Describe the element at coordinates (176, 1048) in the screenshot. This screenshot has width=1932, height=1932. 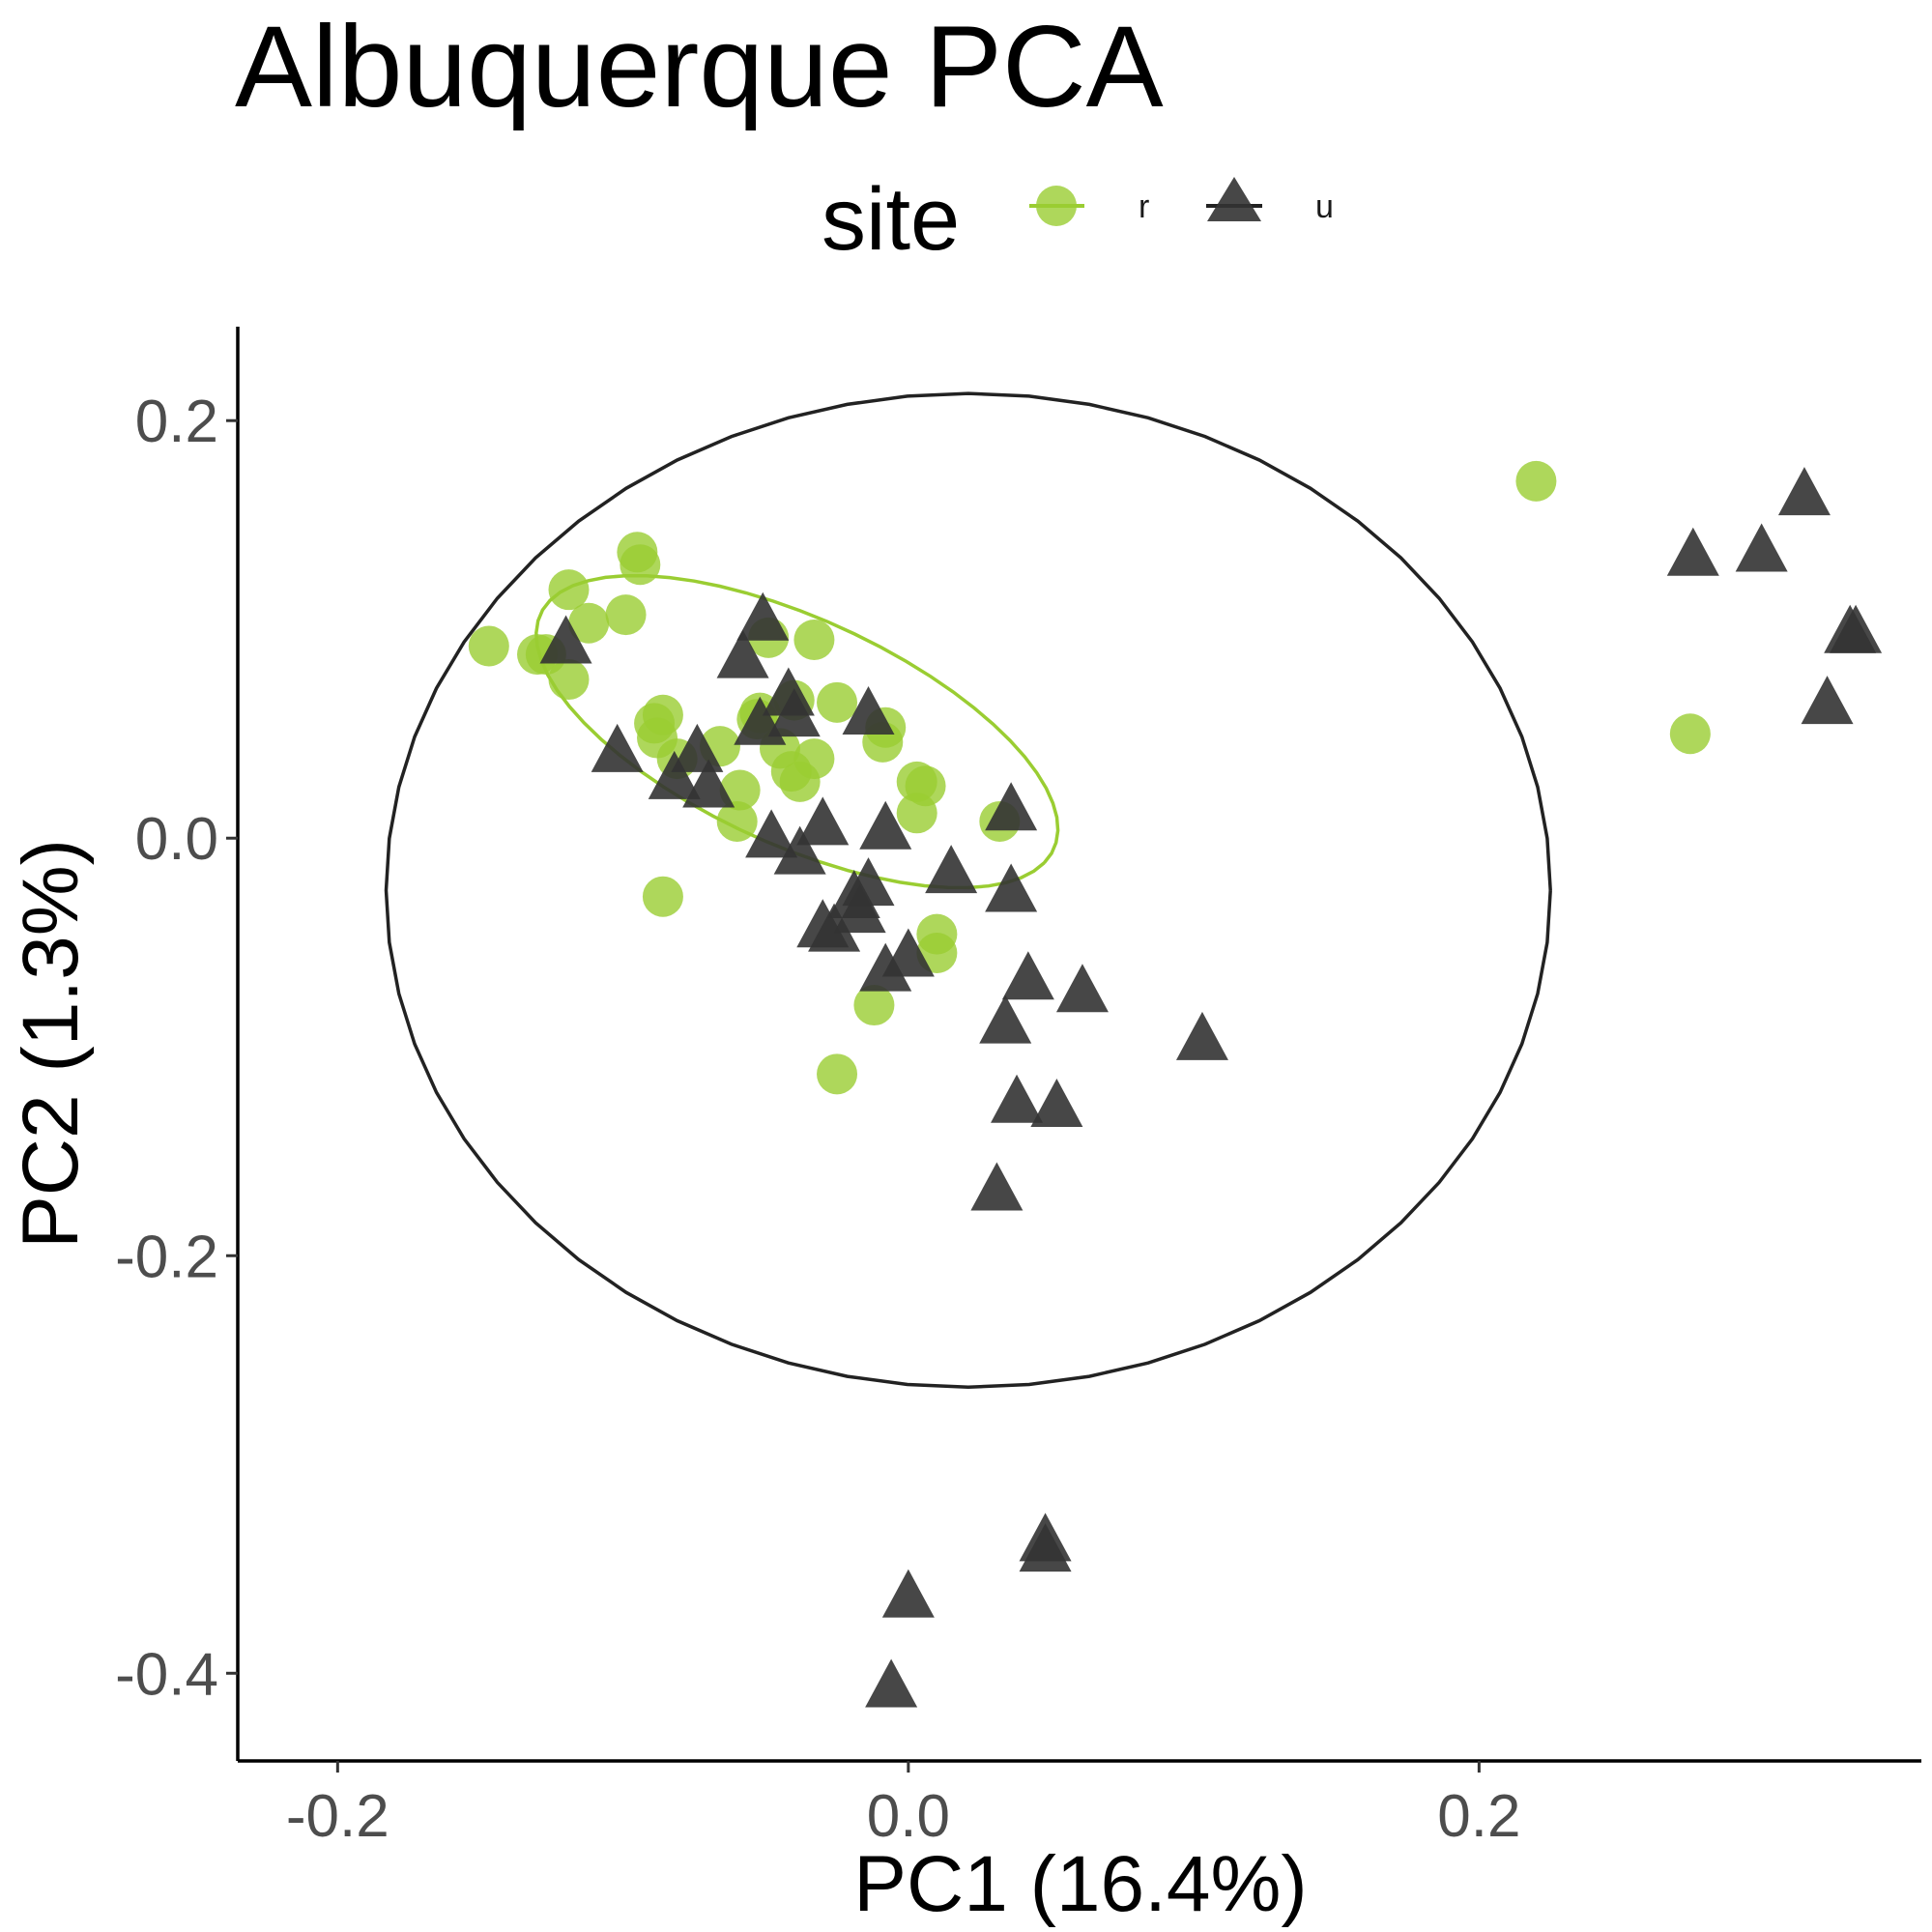
I see `y-axis-ticks: 0.2 0.0 -0.2 -0.4` at that location.